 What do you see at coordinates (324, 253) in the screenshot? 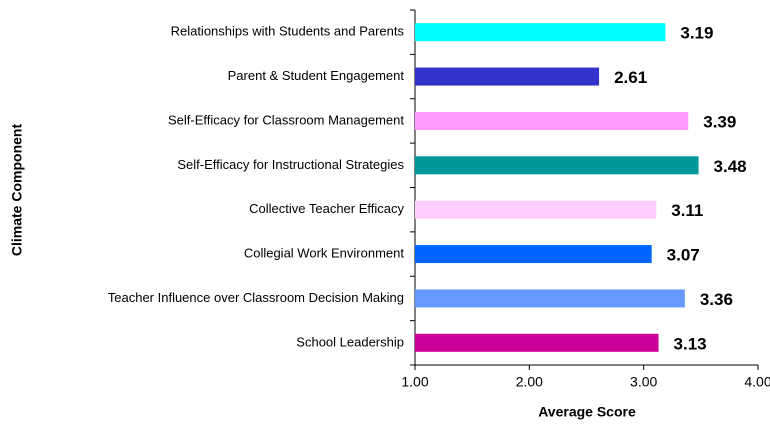
I see `y-tick-label: Collegial Work Environment` at bounding box center [324, 253].